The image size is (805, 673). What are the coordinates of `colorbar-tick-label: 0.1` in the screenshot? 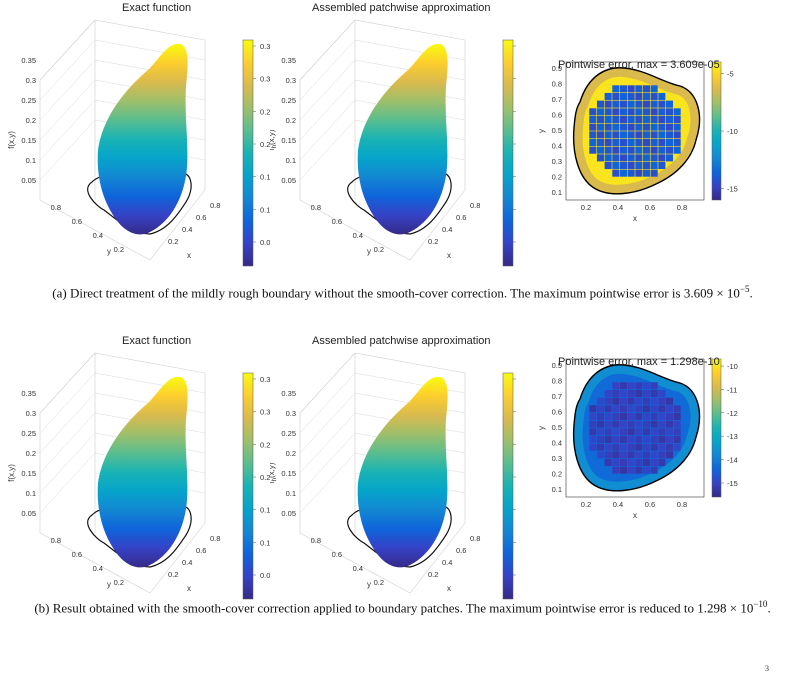 It's located at (265, 542).